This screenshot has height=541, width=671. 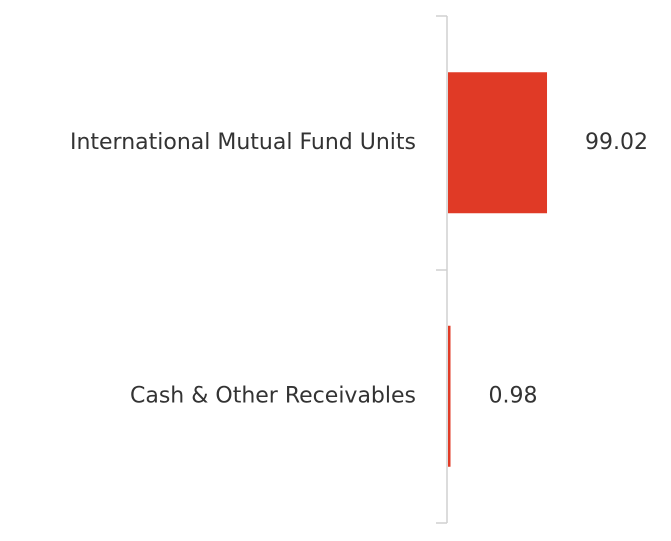 What do you see at coordinates (498, 269) in the screenshot?
I see `bars-group` at bounding box center [498, 269].